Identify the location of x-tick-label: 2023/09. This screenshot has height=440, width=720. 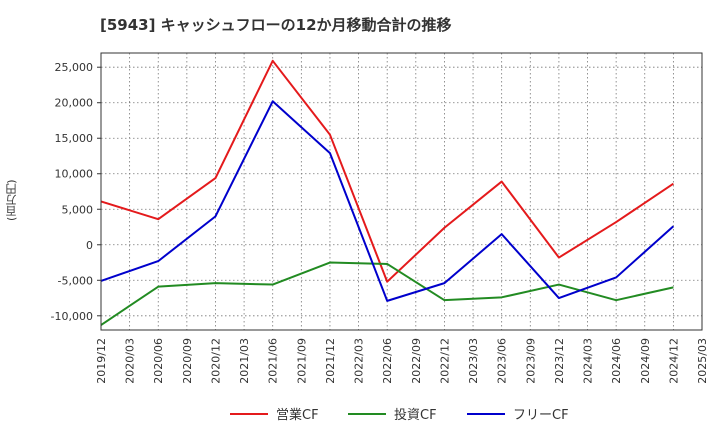
(530, 361).